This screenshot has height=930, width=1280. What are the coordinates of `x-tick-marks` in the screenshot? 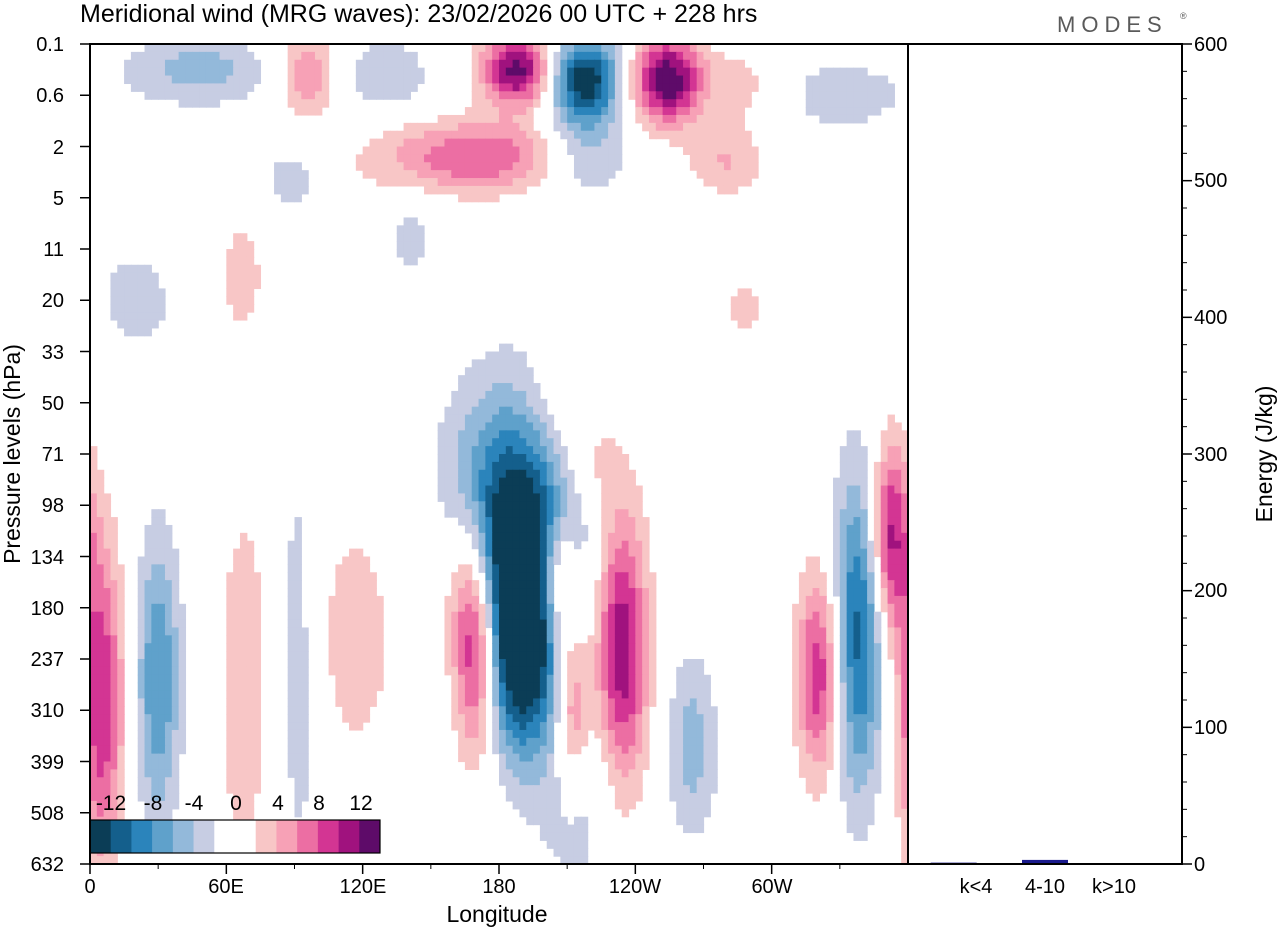 It's located at (465, 869).